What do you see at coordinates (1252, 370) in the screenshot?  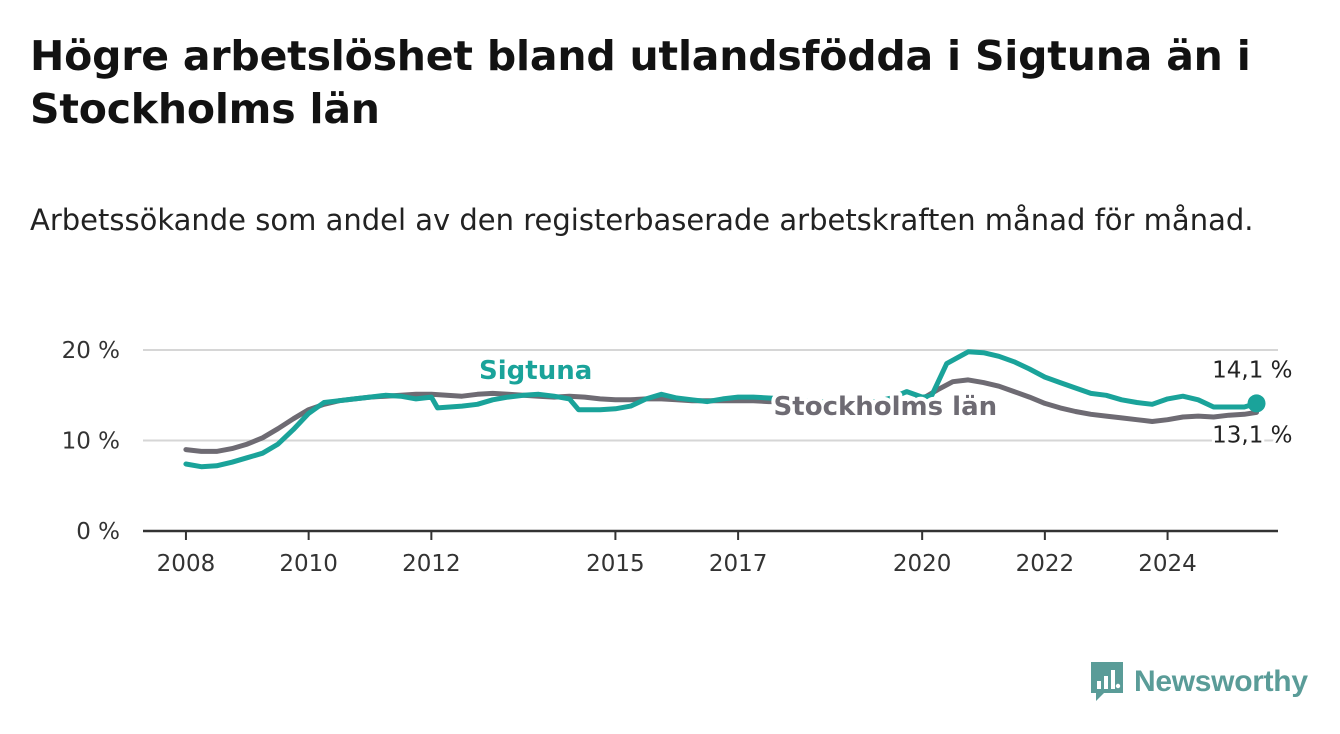 I see `end-value-label: 14,1 %` at bounding box center [1252, 370].